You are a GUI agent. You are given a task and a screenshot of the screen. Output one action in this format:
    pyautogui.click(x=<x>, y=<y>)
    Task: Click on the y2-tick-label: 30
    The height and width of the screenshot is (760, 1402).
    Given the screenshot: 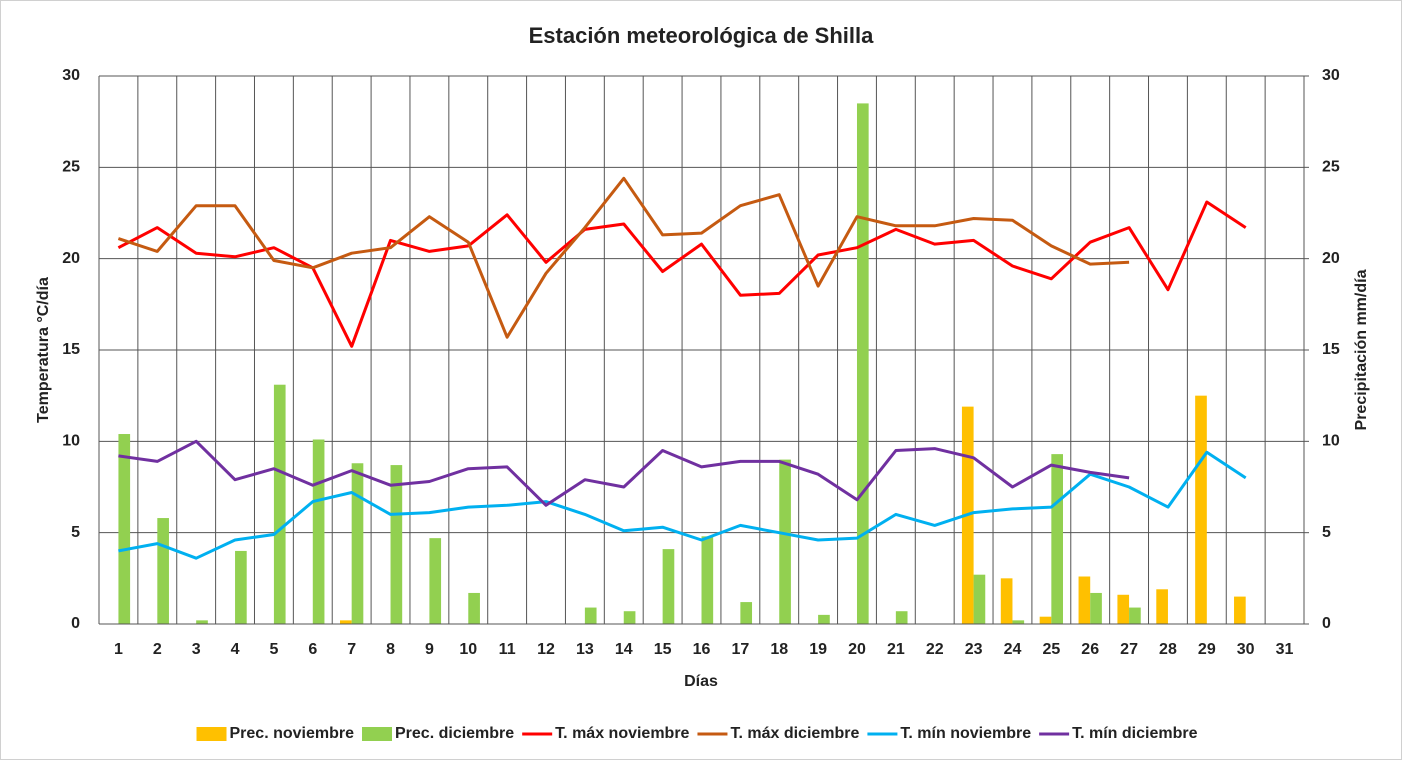 What is the action you would take?
    pyautogui.click(x=1331, y=75)
    